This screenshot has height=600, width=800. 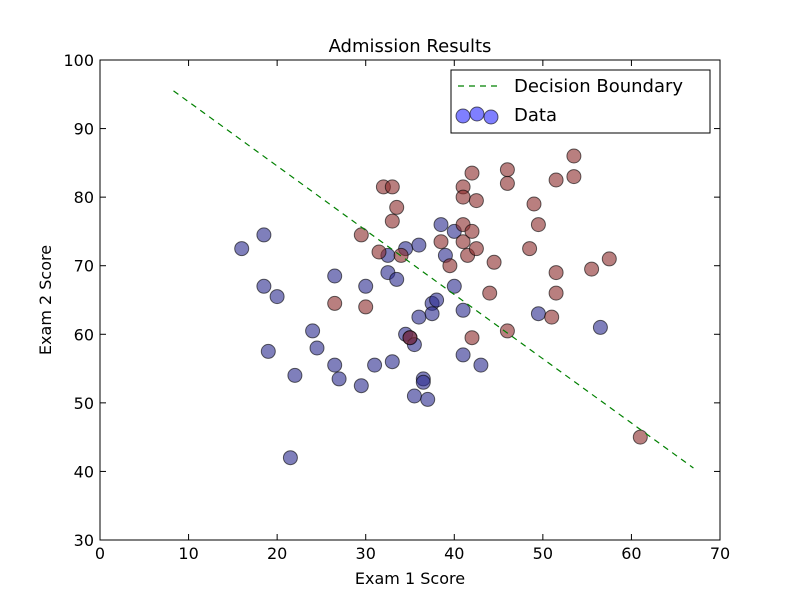 What do you see at coordinates (543, 553) in the screenshot?
I see `x-tick-label: 50` at bounding box center [543, 553].